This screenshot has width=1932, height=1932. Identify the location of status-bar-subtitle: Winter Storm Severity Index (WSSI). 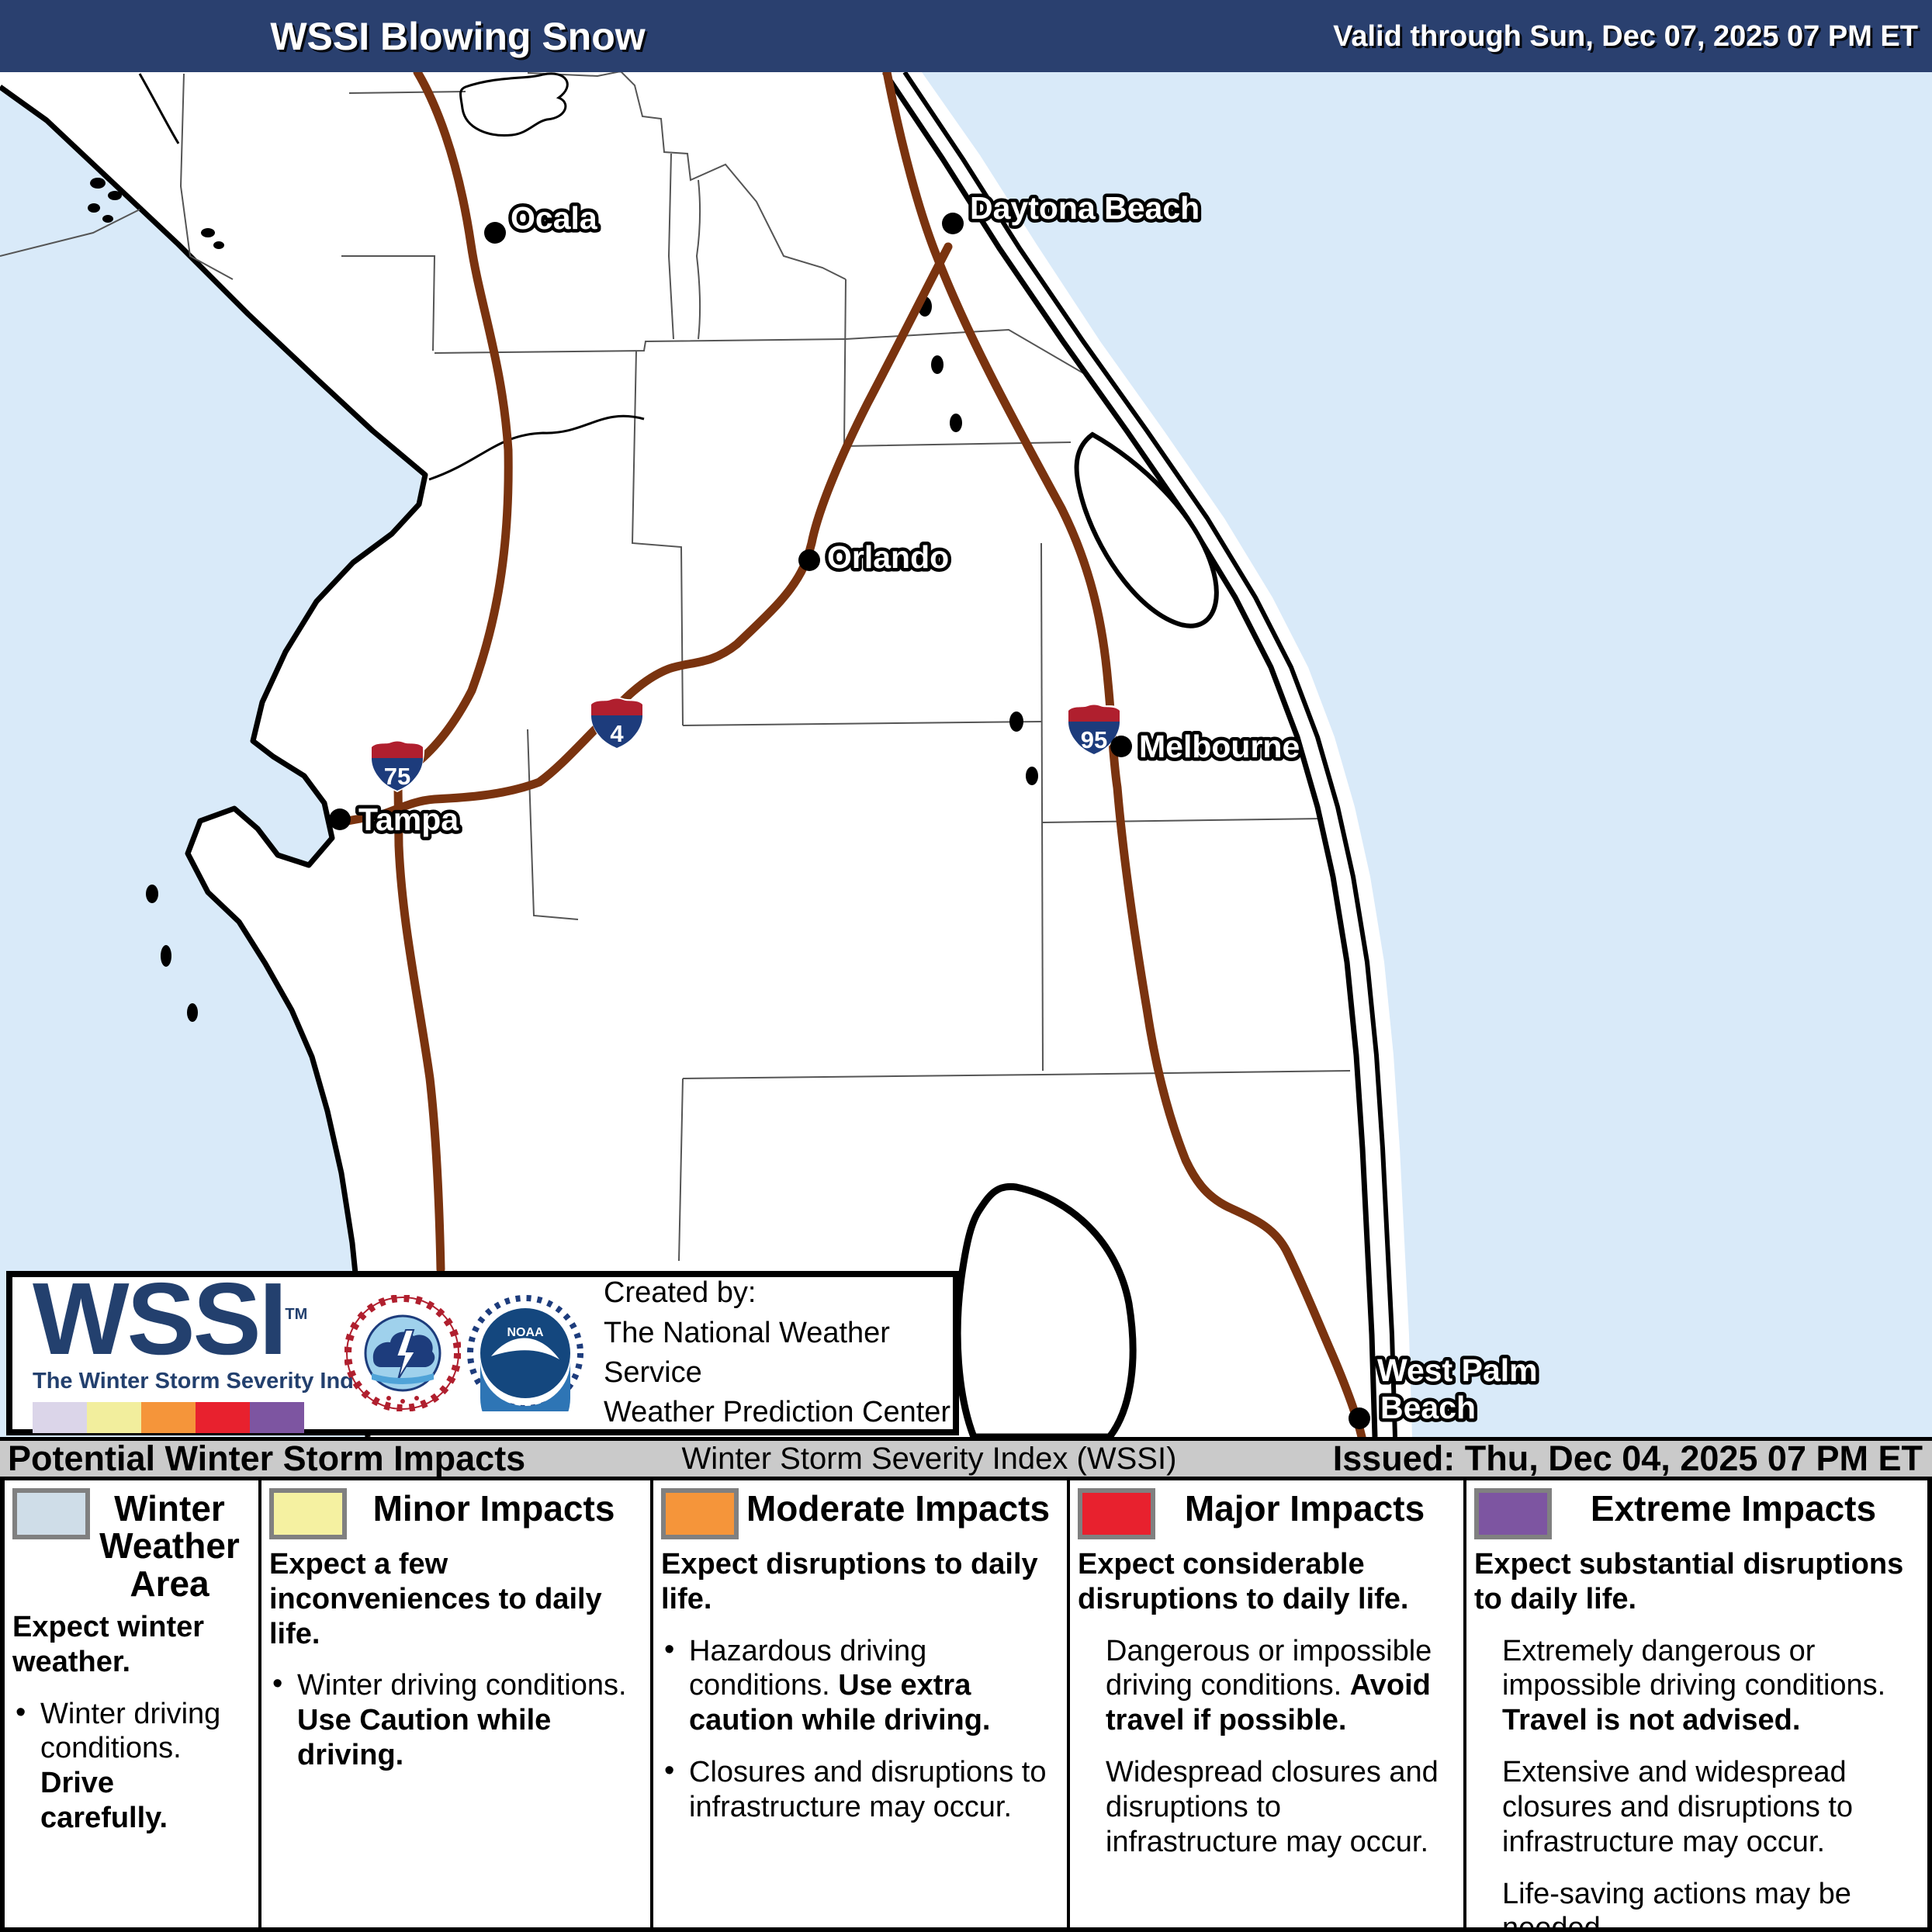
(929, 1458).